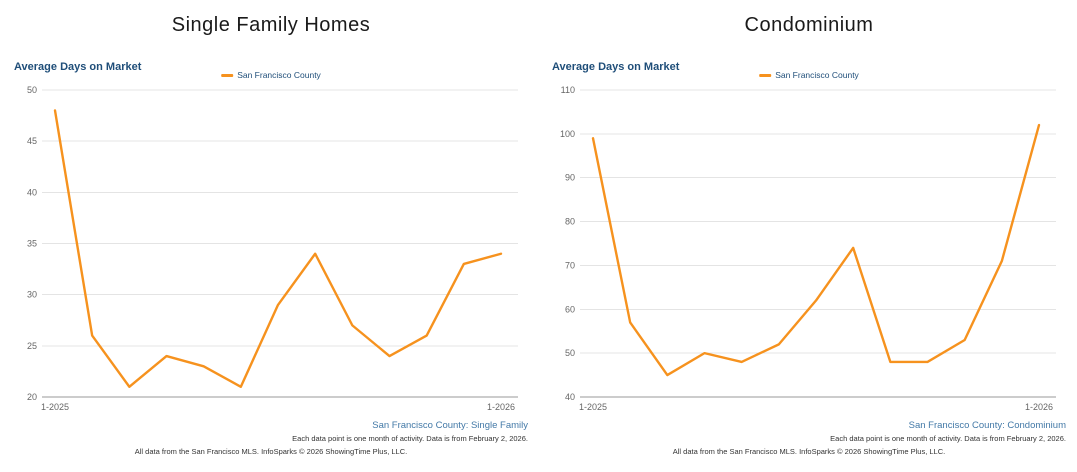 This screenshot has height=472, width=1077. What do you see at coordinates (570, 265) in the screenshot?
I see `svg-text: 70` at bounding box center [570, 265].